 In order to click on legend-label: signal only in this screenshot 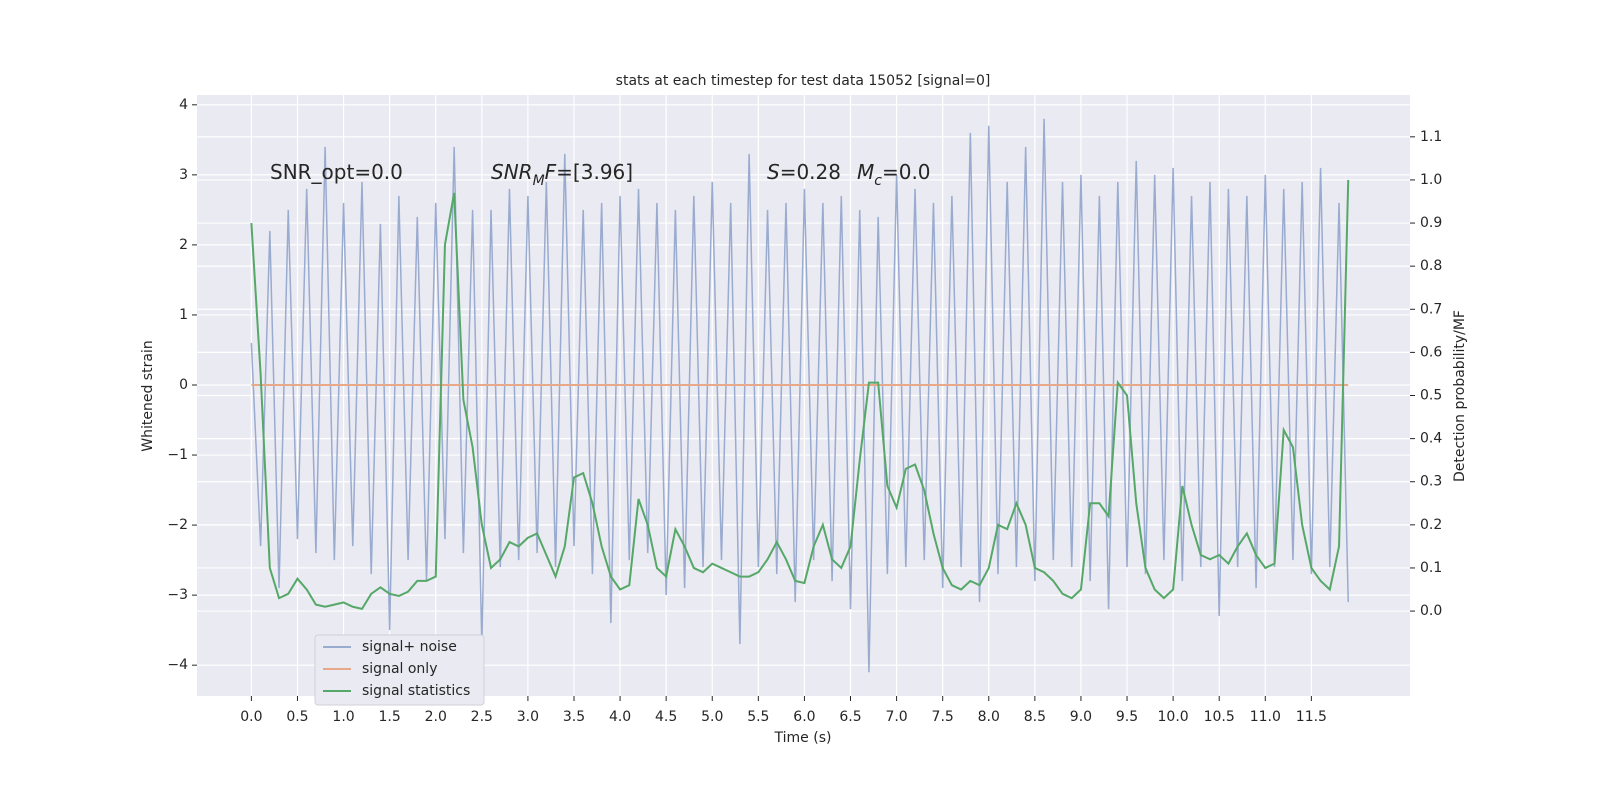, I will do `click(399, 669)`.